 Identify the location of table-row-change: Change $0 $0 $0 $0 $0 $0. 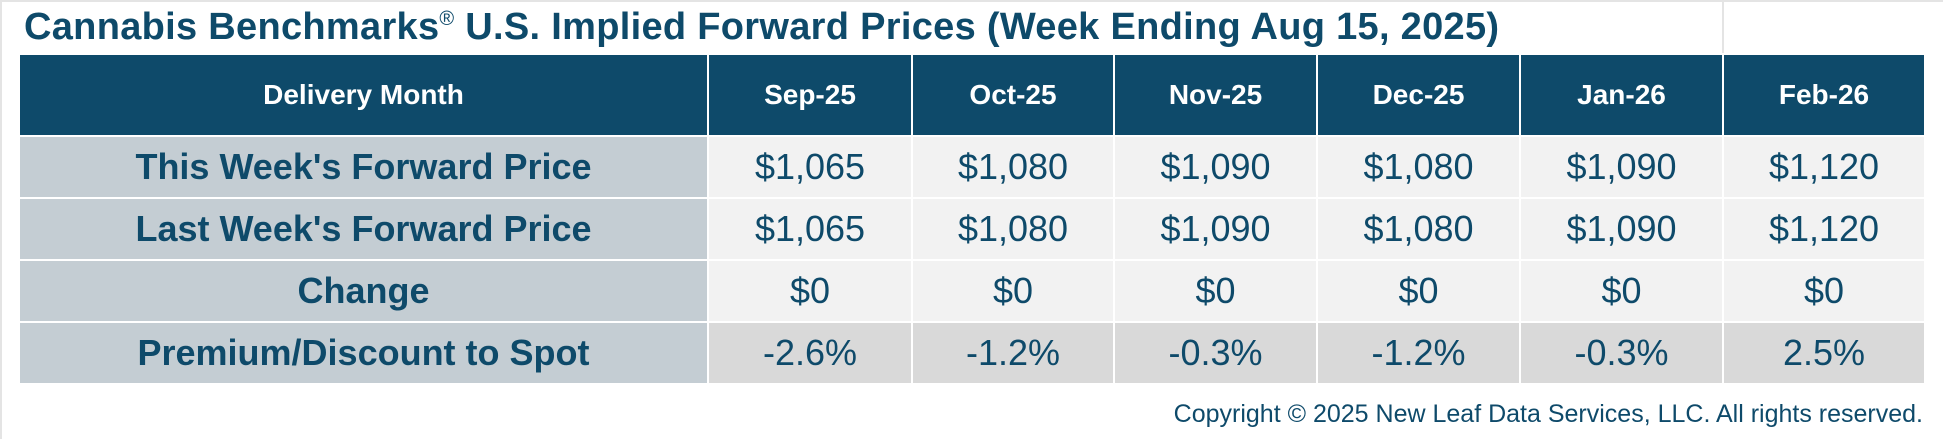
(972, 291).